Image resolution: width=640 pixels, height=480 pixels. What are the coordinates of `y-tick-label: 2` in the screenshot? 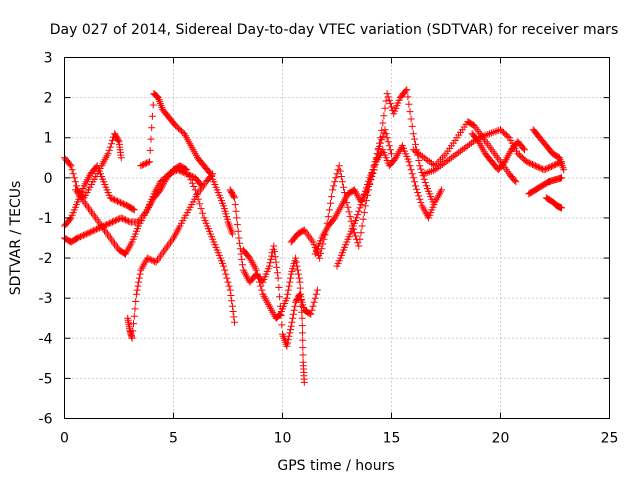 It's located at (48, 99).